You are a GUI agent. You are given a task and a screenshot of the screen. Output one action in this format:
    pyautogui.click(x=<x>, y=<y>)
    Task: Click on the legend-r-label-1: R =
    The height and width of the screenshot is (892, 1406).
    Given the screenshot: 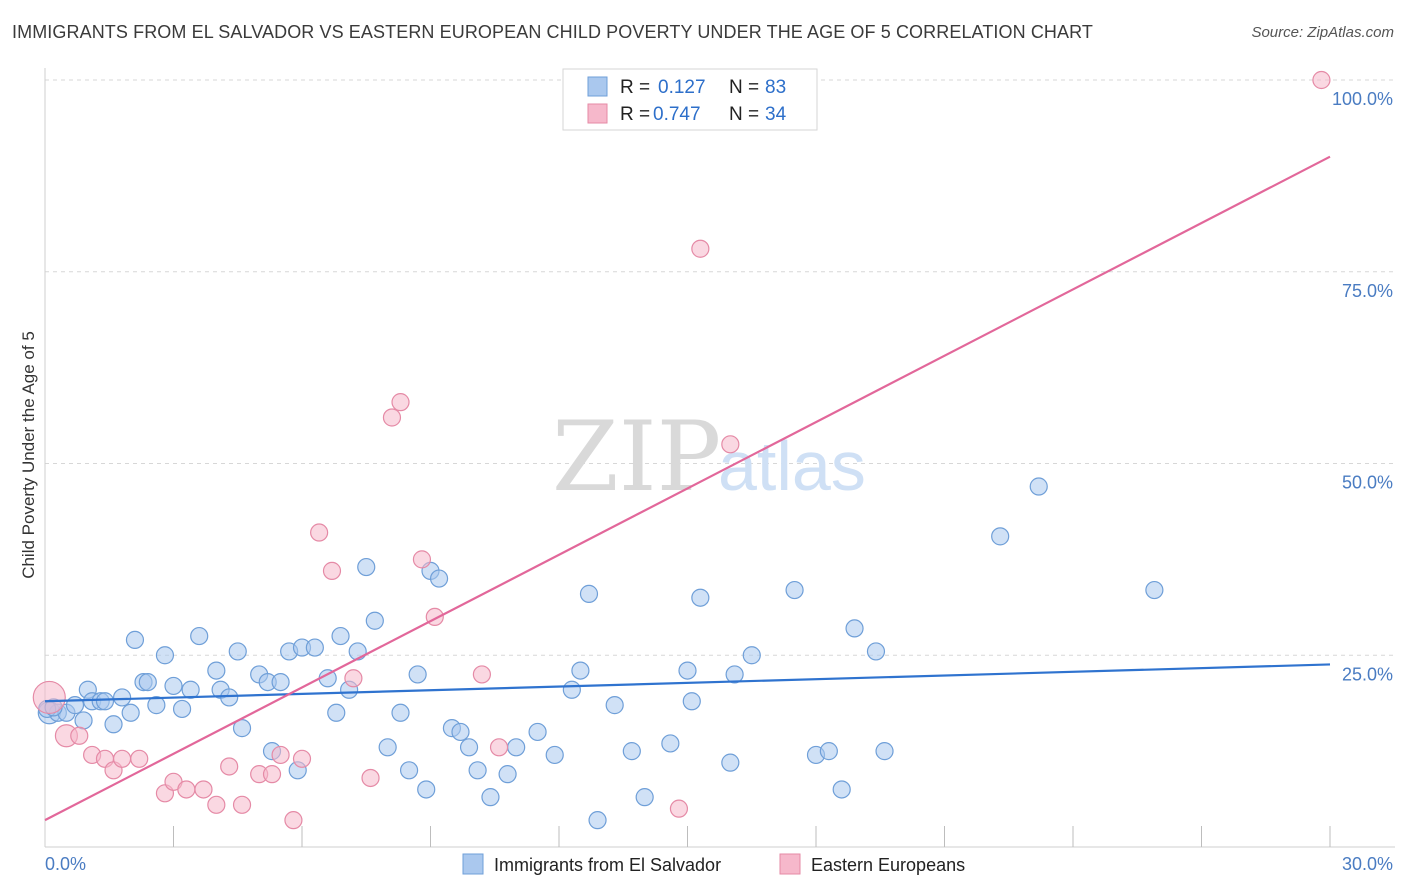 What is the action you would take?
    pyautogui.click(x=635, y=87)
    